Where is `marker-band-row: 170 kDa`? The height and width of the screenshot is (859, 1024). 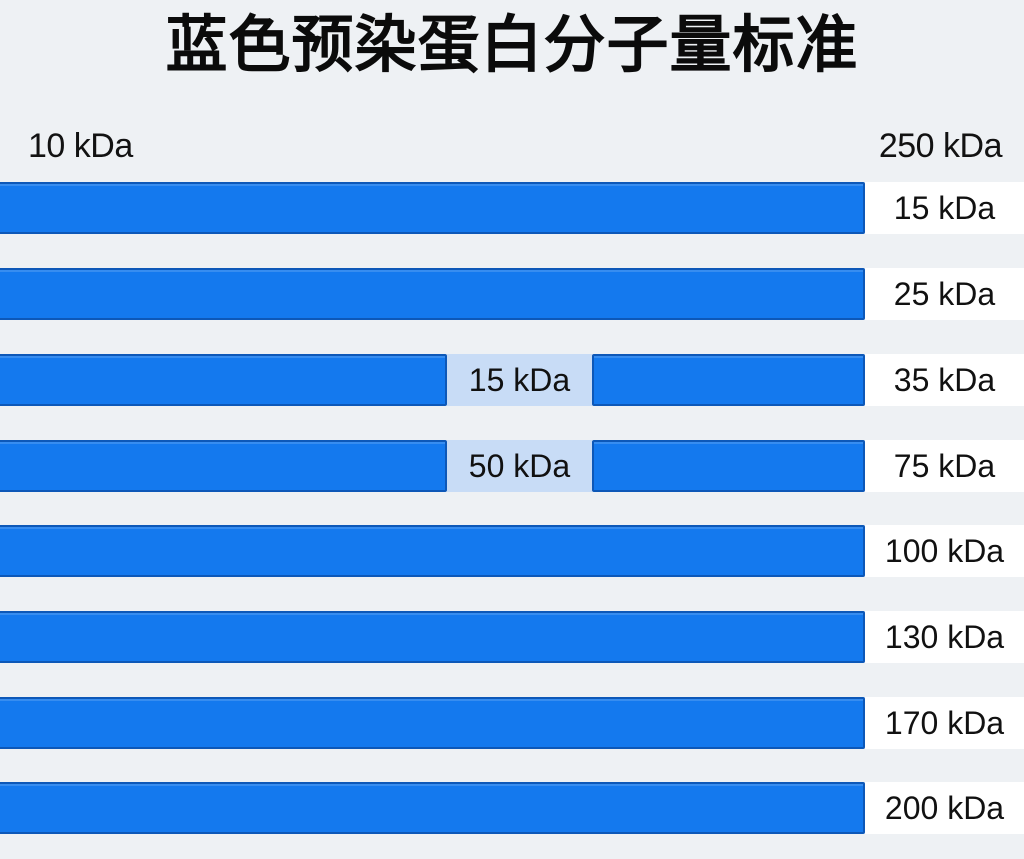 marker-band-row: 170 kDa is located at coordinates (512, 725).